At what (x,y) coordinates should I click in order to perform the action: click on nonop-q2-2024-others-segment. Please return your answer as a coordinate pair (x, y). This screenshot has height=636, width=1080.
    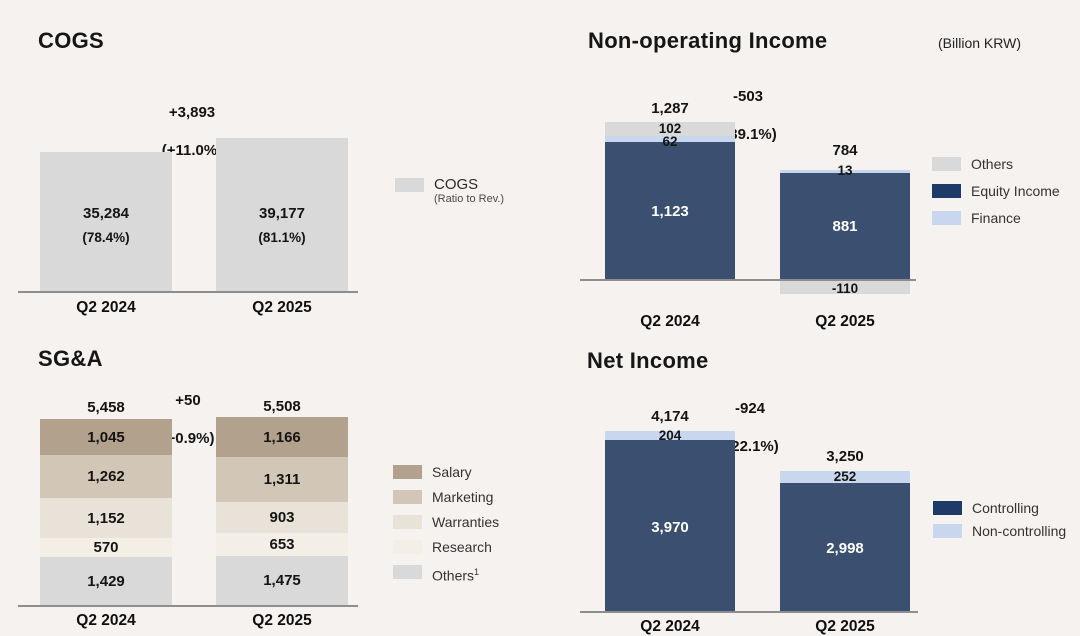
    Looking at the image, I should click on (670, 129).